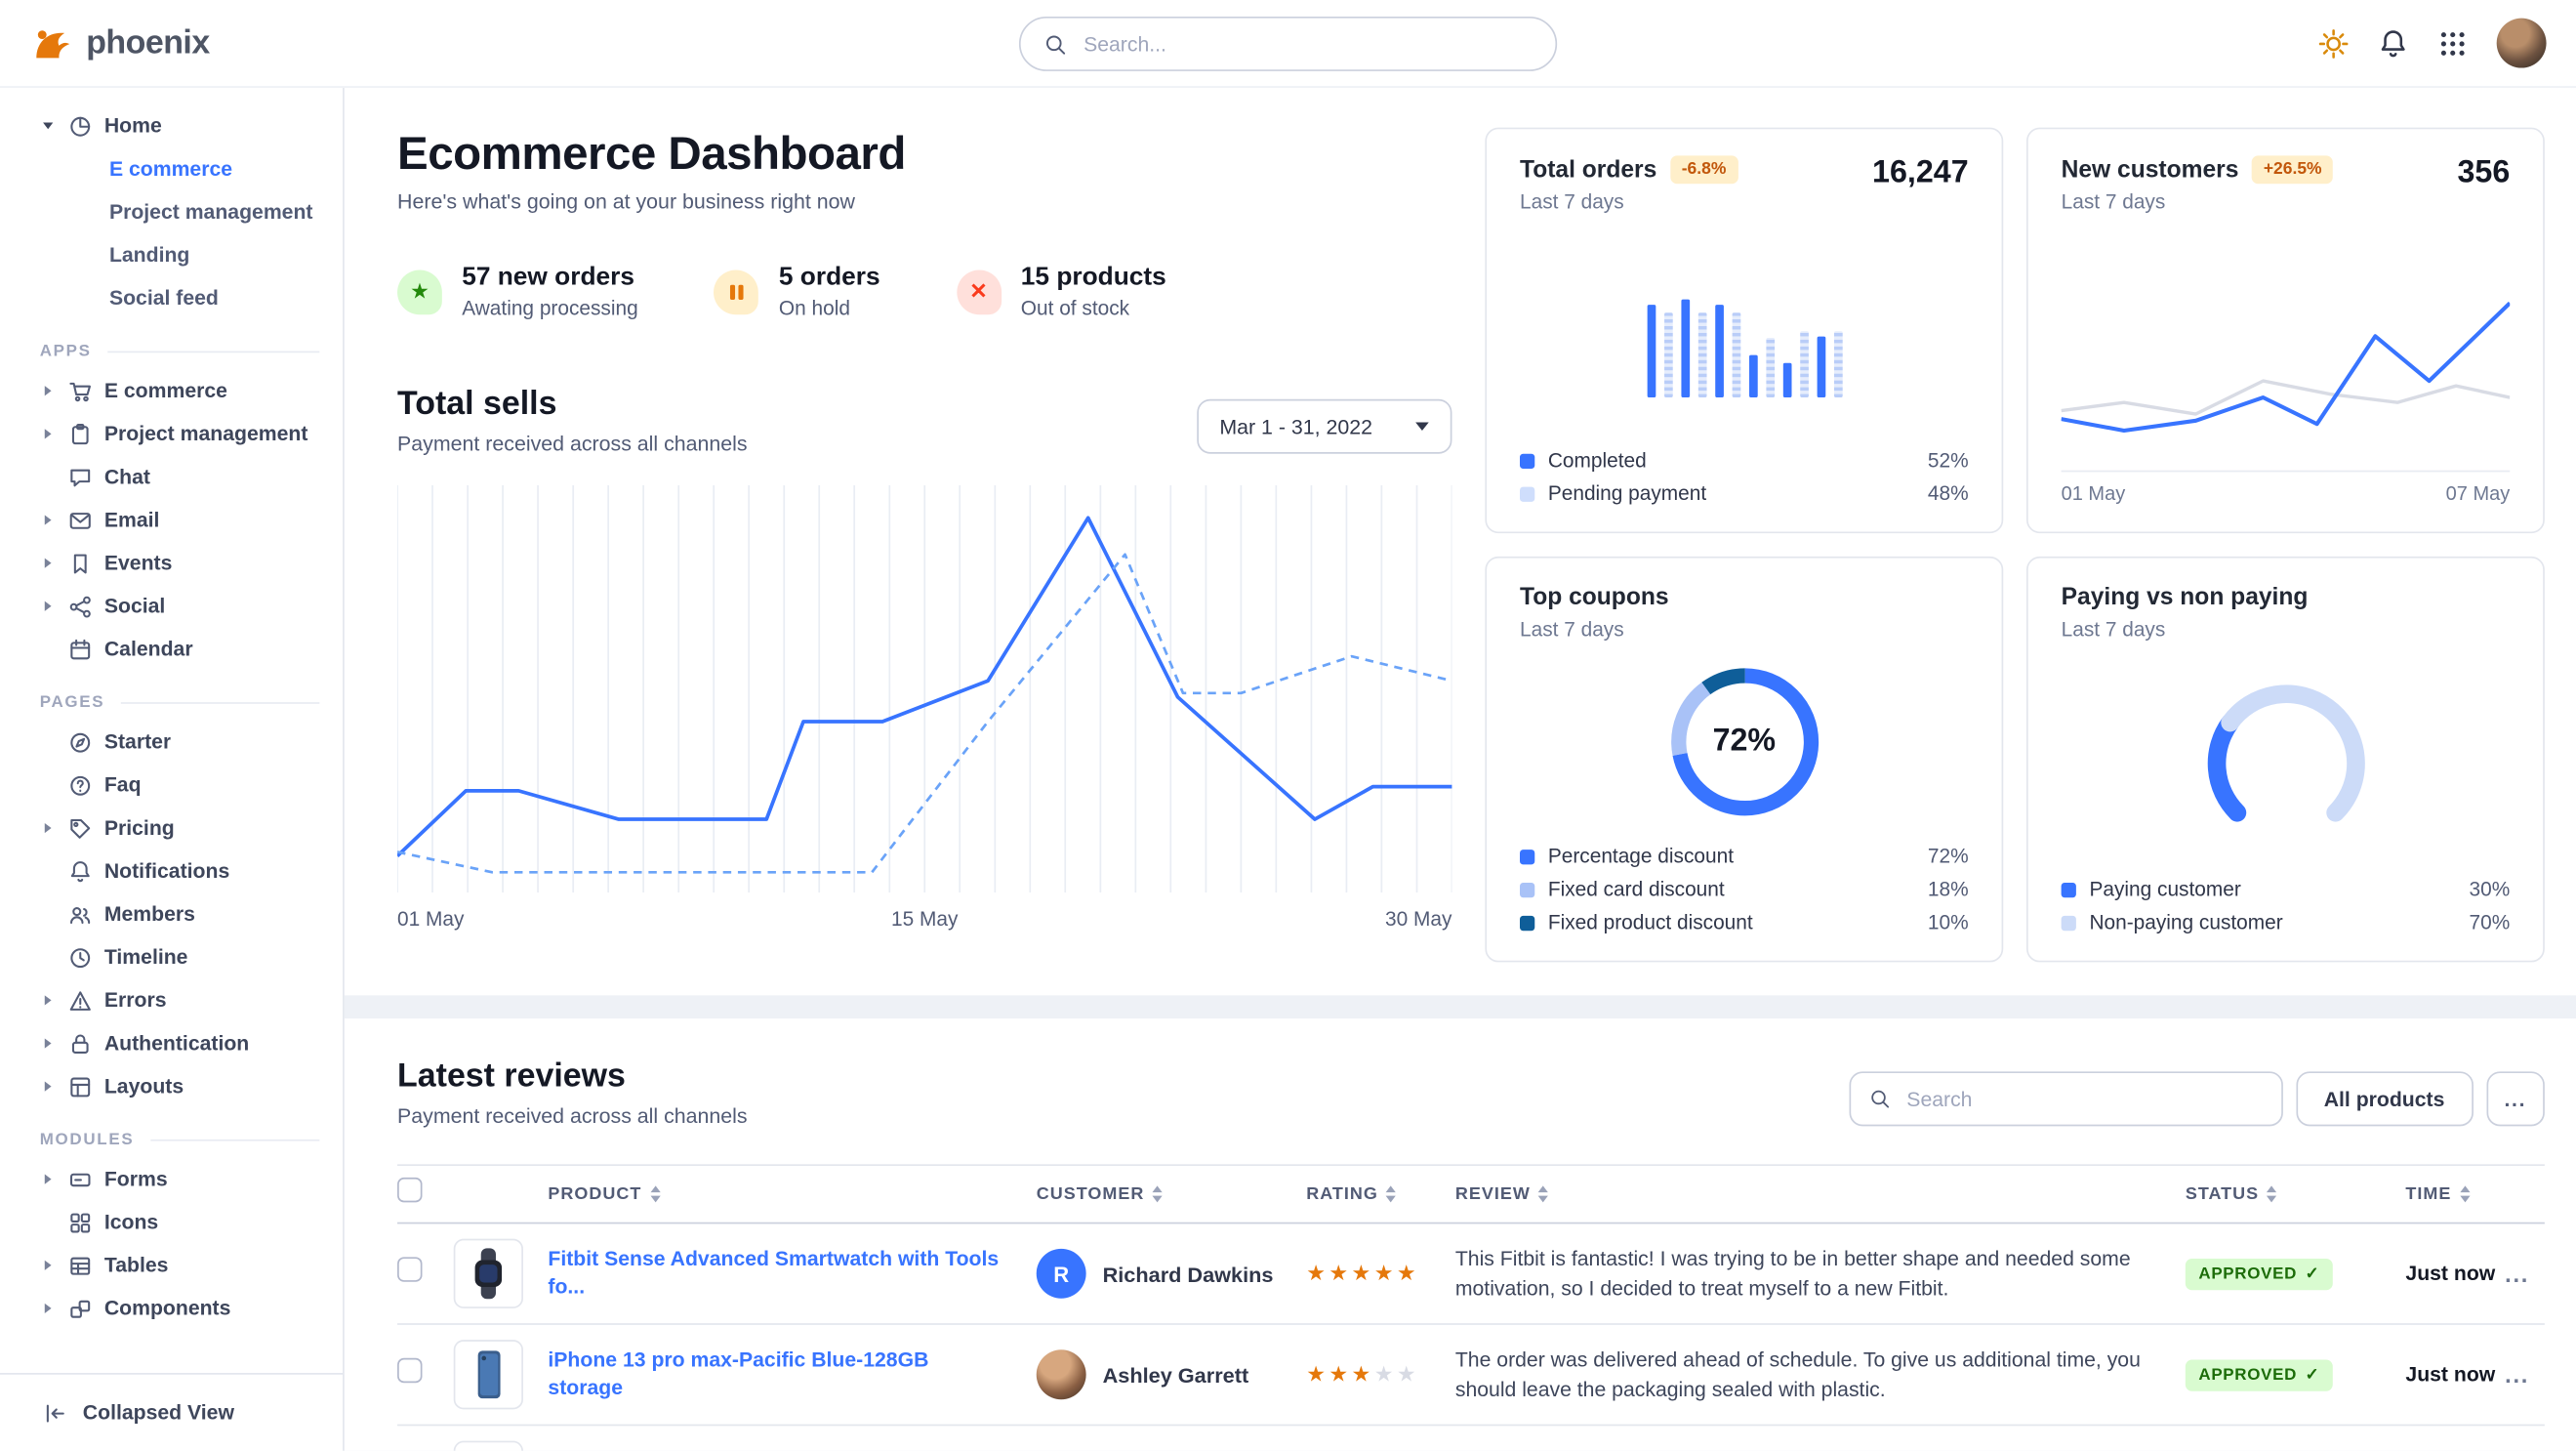  I want to click on section-label-modules: MODULES, so click(180, 1140).